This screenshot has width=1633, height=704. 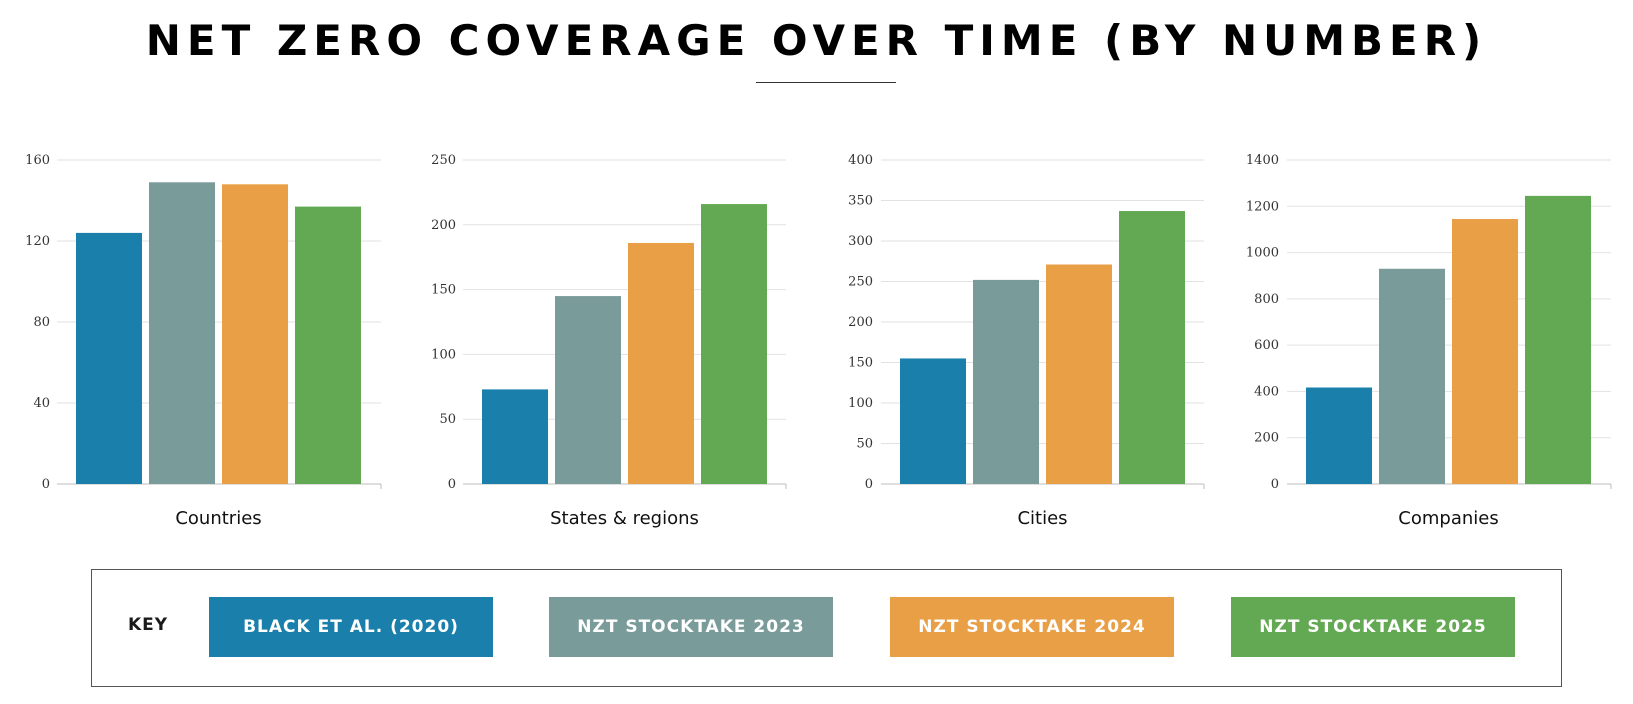 What do you see at coordinates (826, 82) in the screenshot?
I see `title-divider` at bounding box center [826, 82].